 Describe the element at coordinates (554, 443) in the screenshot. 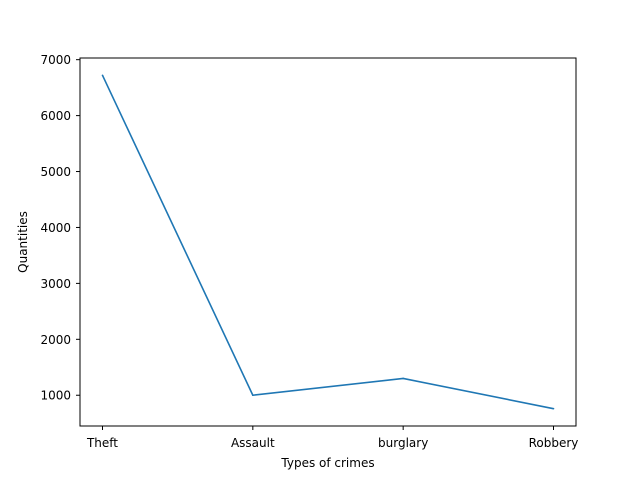

I see `x-tick-label: Robbery` at that location.